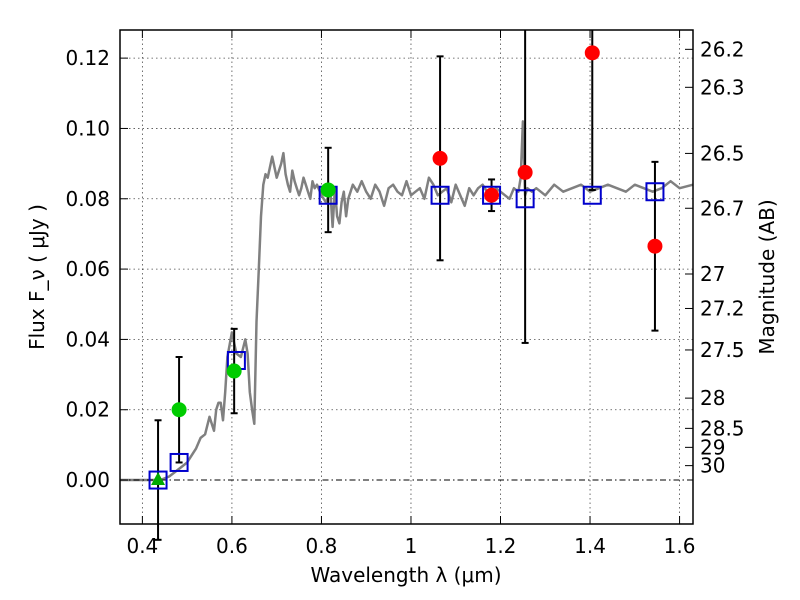 The image size is (800, 600). What do you see at coordinates (405, 575) in the screenshot?
I see `x-axis-title: Wavelength λ (μm)` at bounding box center [405, 575].